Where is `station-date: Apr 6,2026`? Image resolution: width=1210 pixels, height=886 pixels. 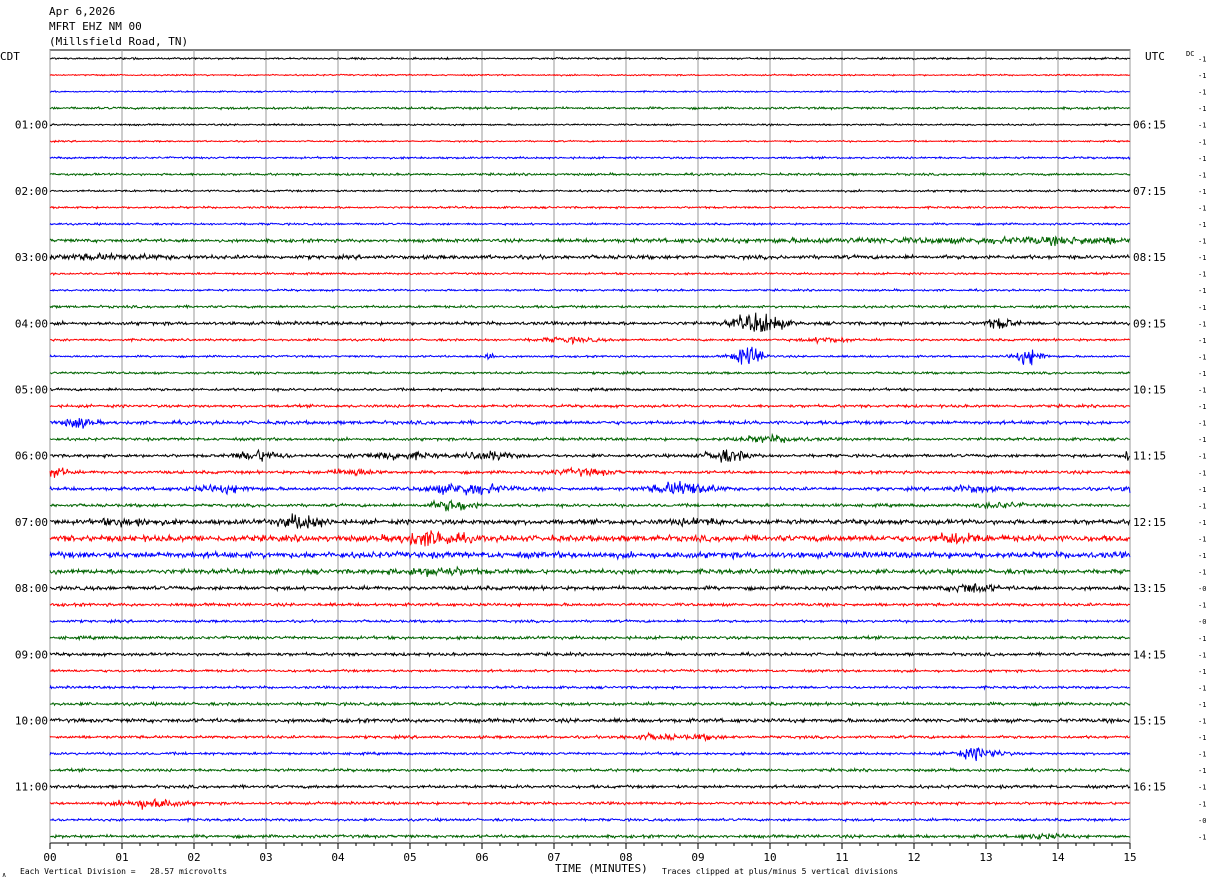 station-date: Apr 6,2026 is located at coordinates (82, 11).